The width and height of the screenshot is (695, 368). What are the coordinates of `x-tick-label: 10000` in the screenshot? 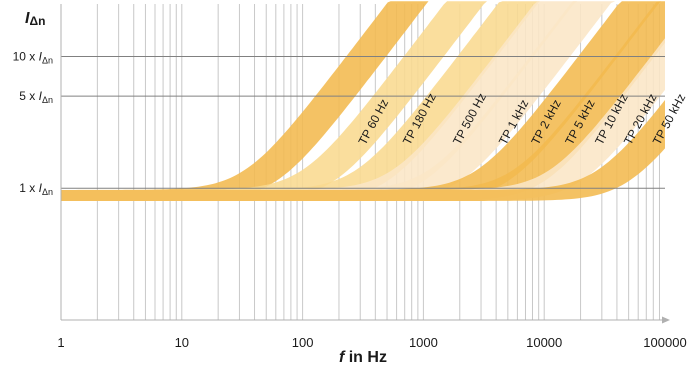 It's located at (544, 342).